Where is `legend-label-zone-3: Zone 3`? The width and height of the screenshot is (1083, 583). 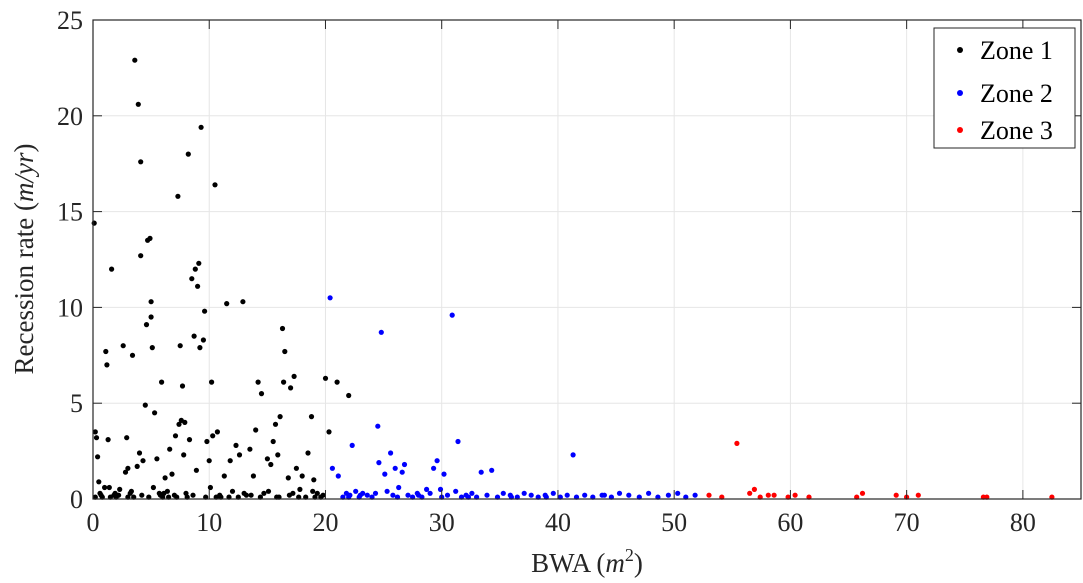 legend-label-zone-3: Zone 3 is located at coordinates (1016, 130).